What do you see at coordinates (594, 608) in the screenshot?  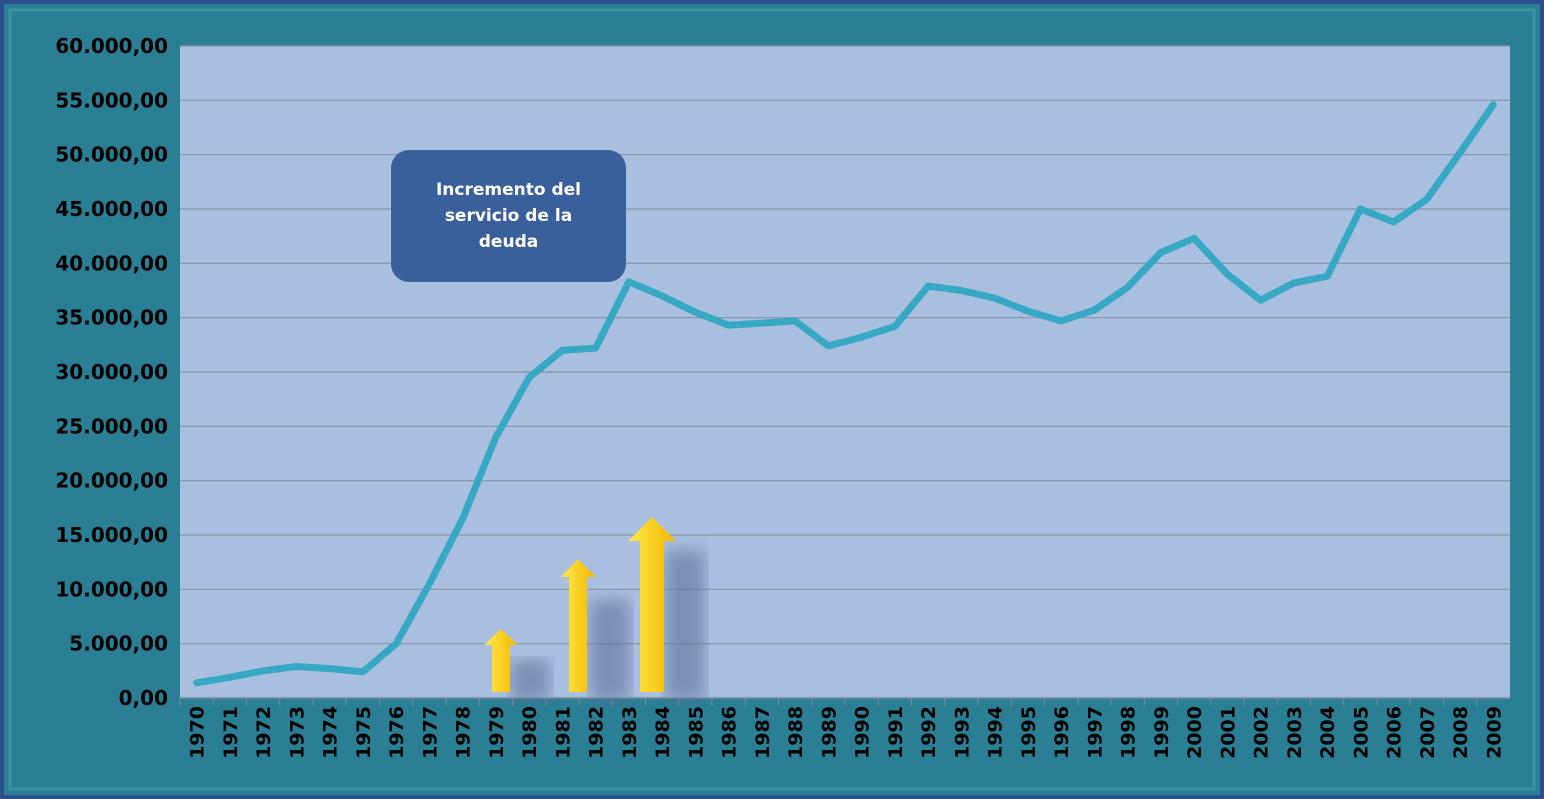 I see `arrows` at bounding box center [594, 608].